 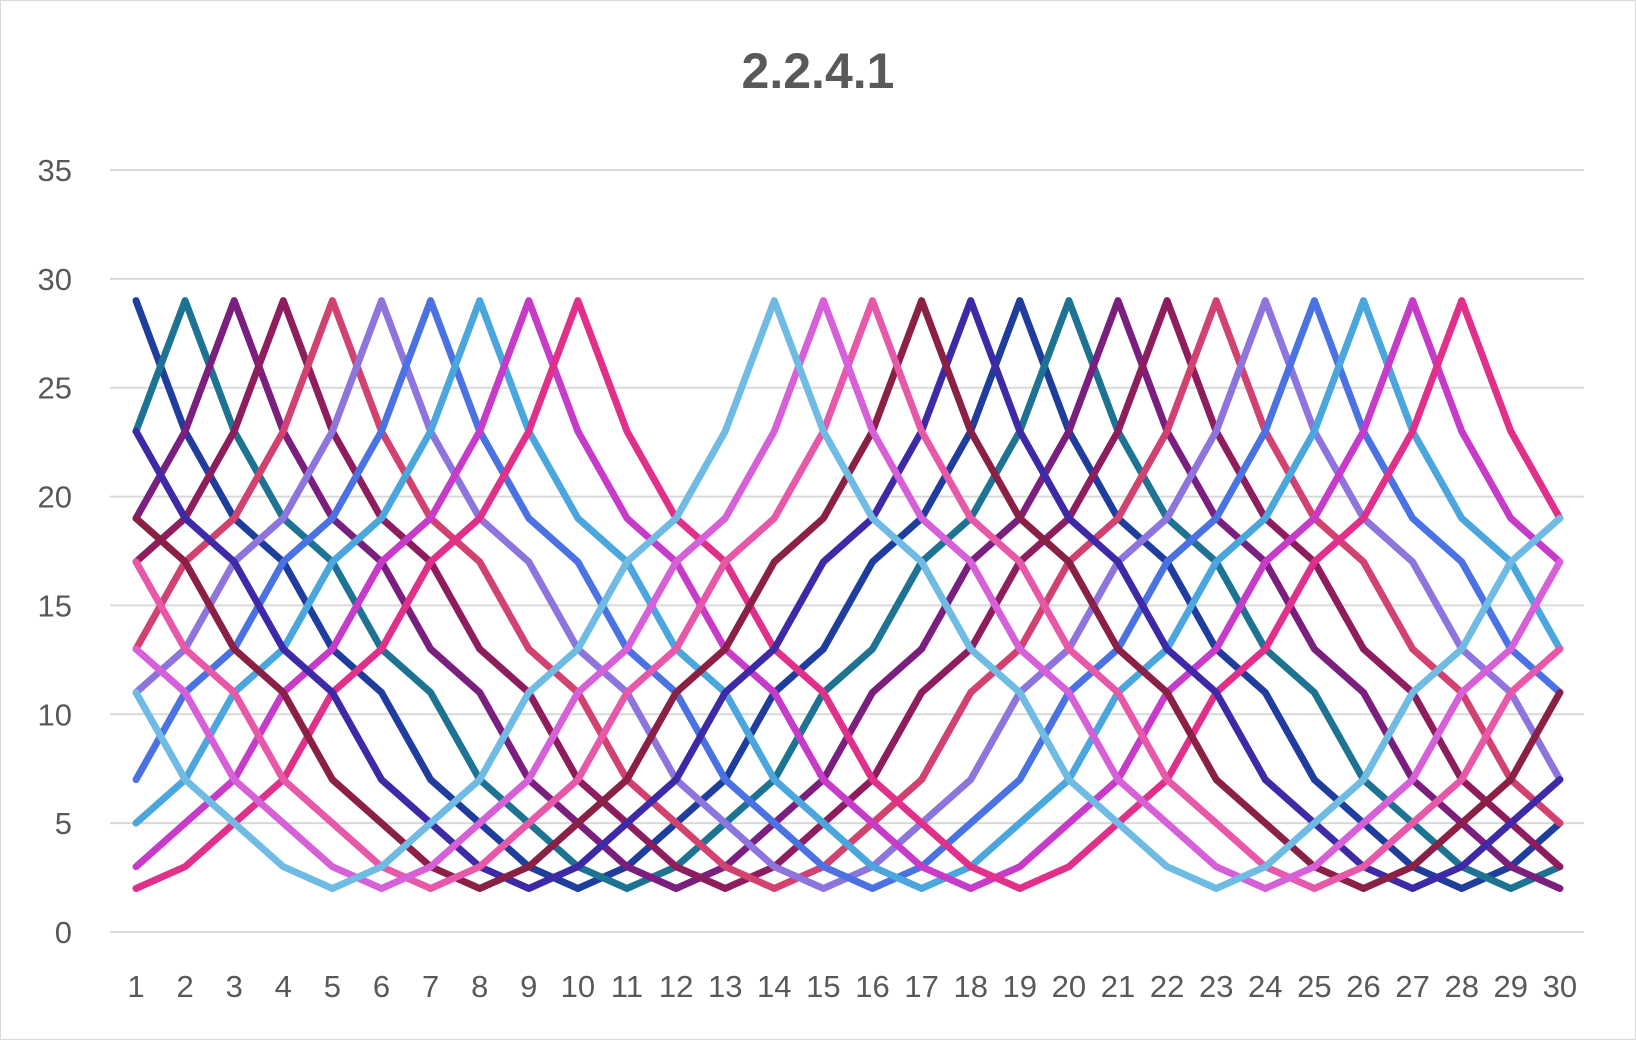 What do you see at coordinates (55, 714) in the screenshot?
I see `y-tick-label: 10` at bounding box center [55, 714].